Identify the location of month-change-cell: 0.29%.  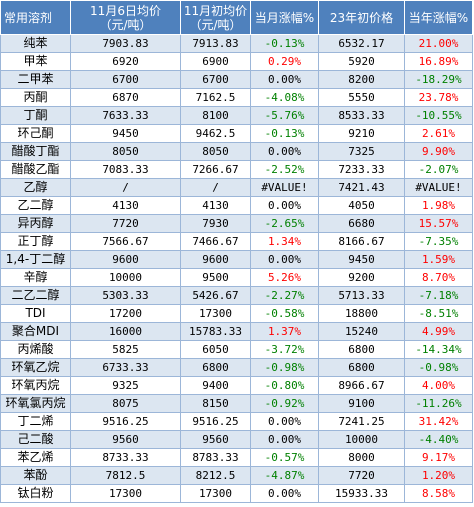
(284, 61).